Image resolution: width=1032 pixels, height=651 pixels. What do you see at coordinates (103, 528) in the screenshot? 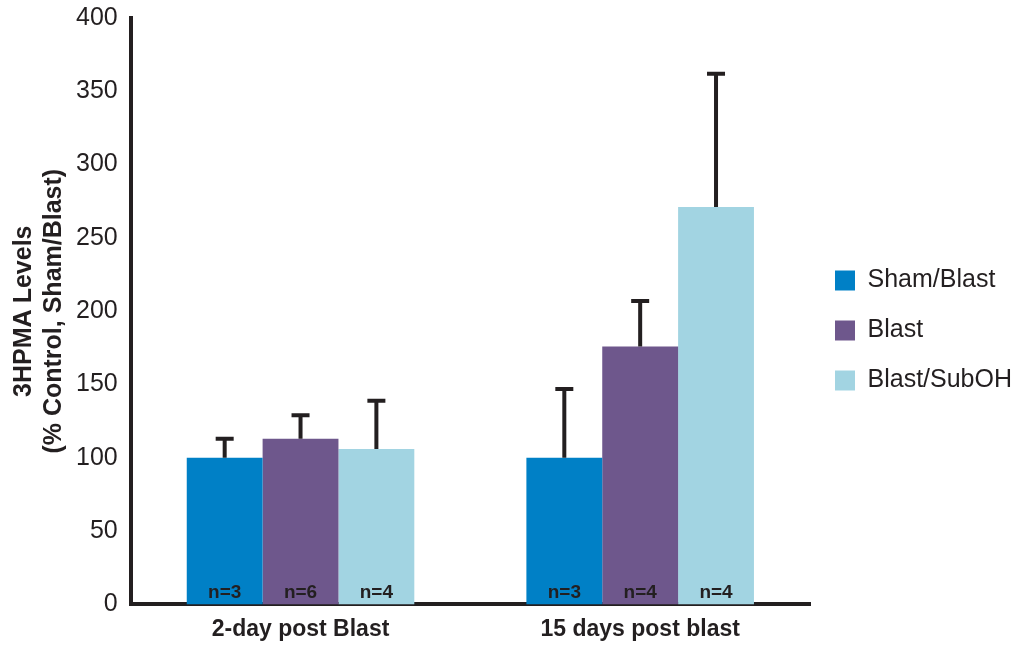
I see `y-tick-label: 50` at bounding box center [103, 528].